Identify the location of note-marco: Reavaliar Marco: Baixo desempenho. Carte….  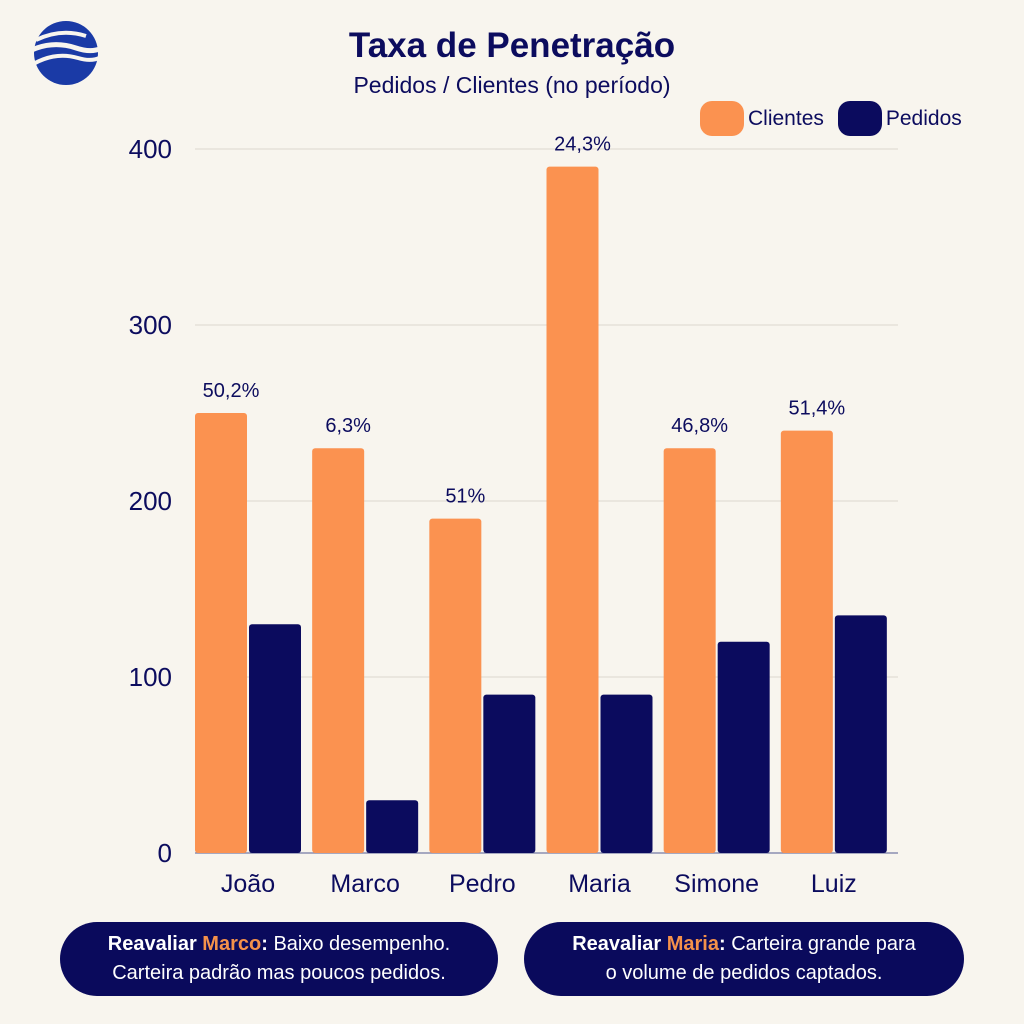
(279, 959).